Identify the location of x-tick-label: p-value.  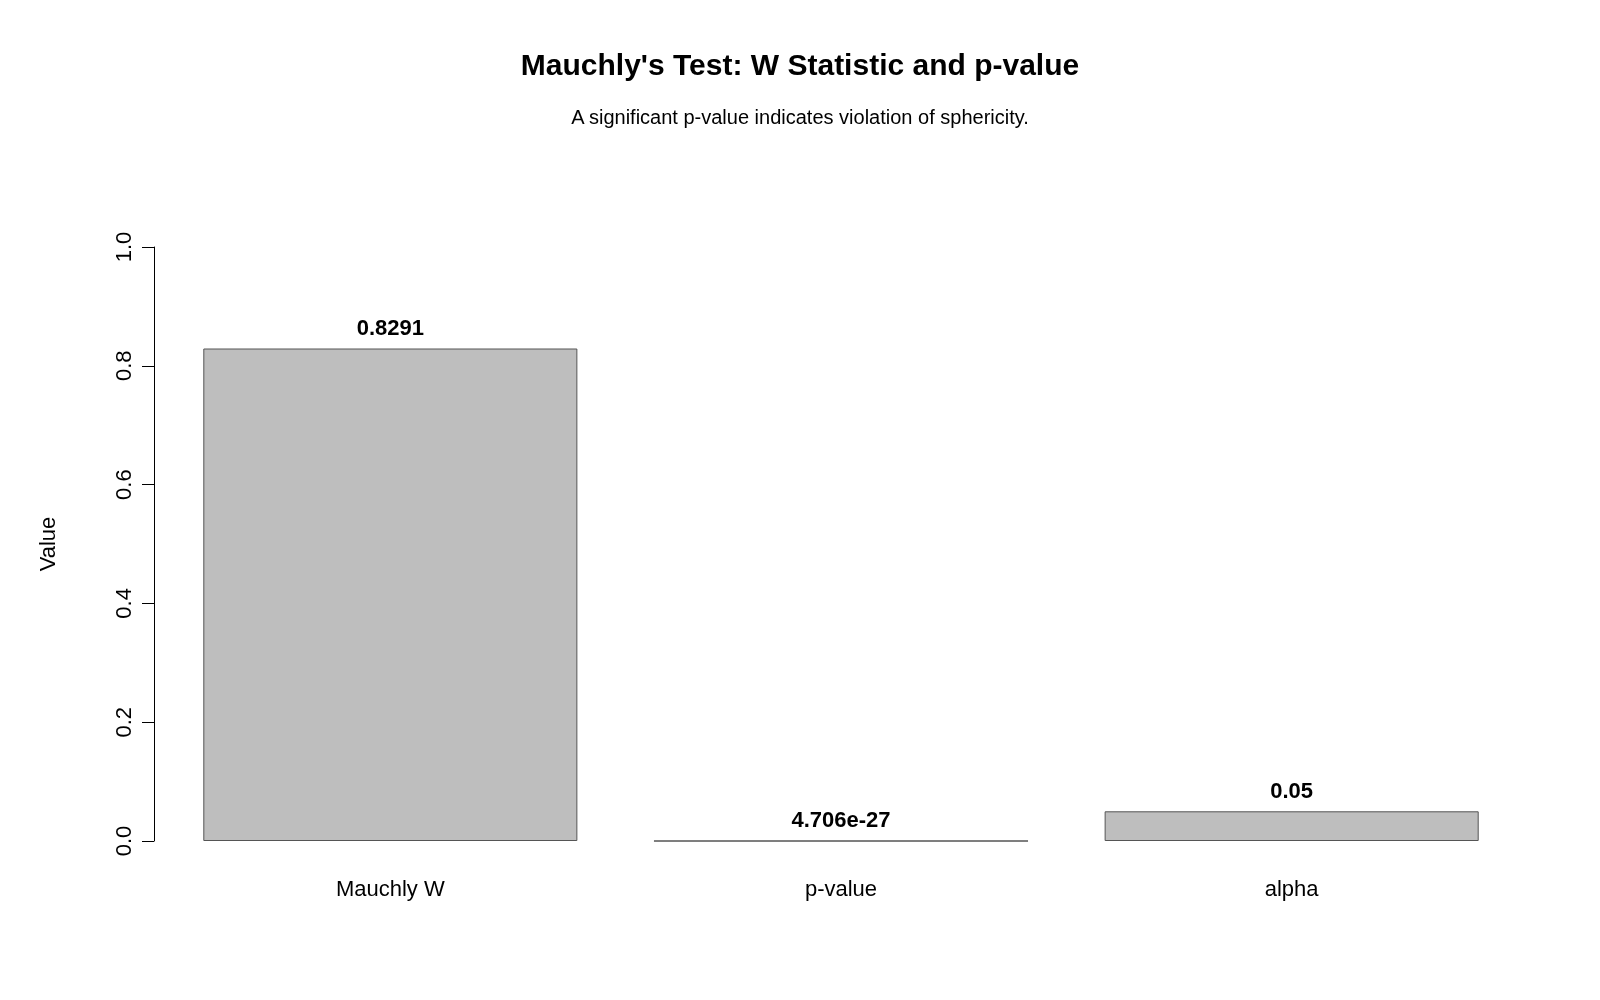
(841, 888).